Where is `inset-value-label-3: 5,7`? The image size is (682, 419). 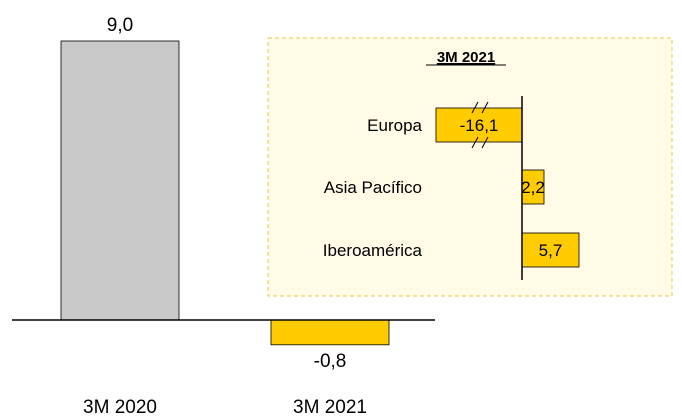
inset-value-label-3: 5,7 is located at coordinates (551, 250).